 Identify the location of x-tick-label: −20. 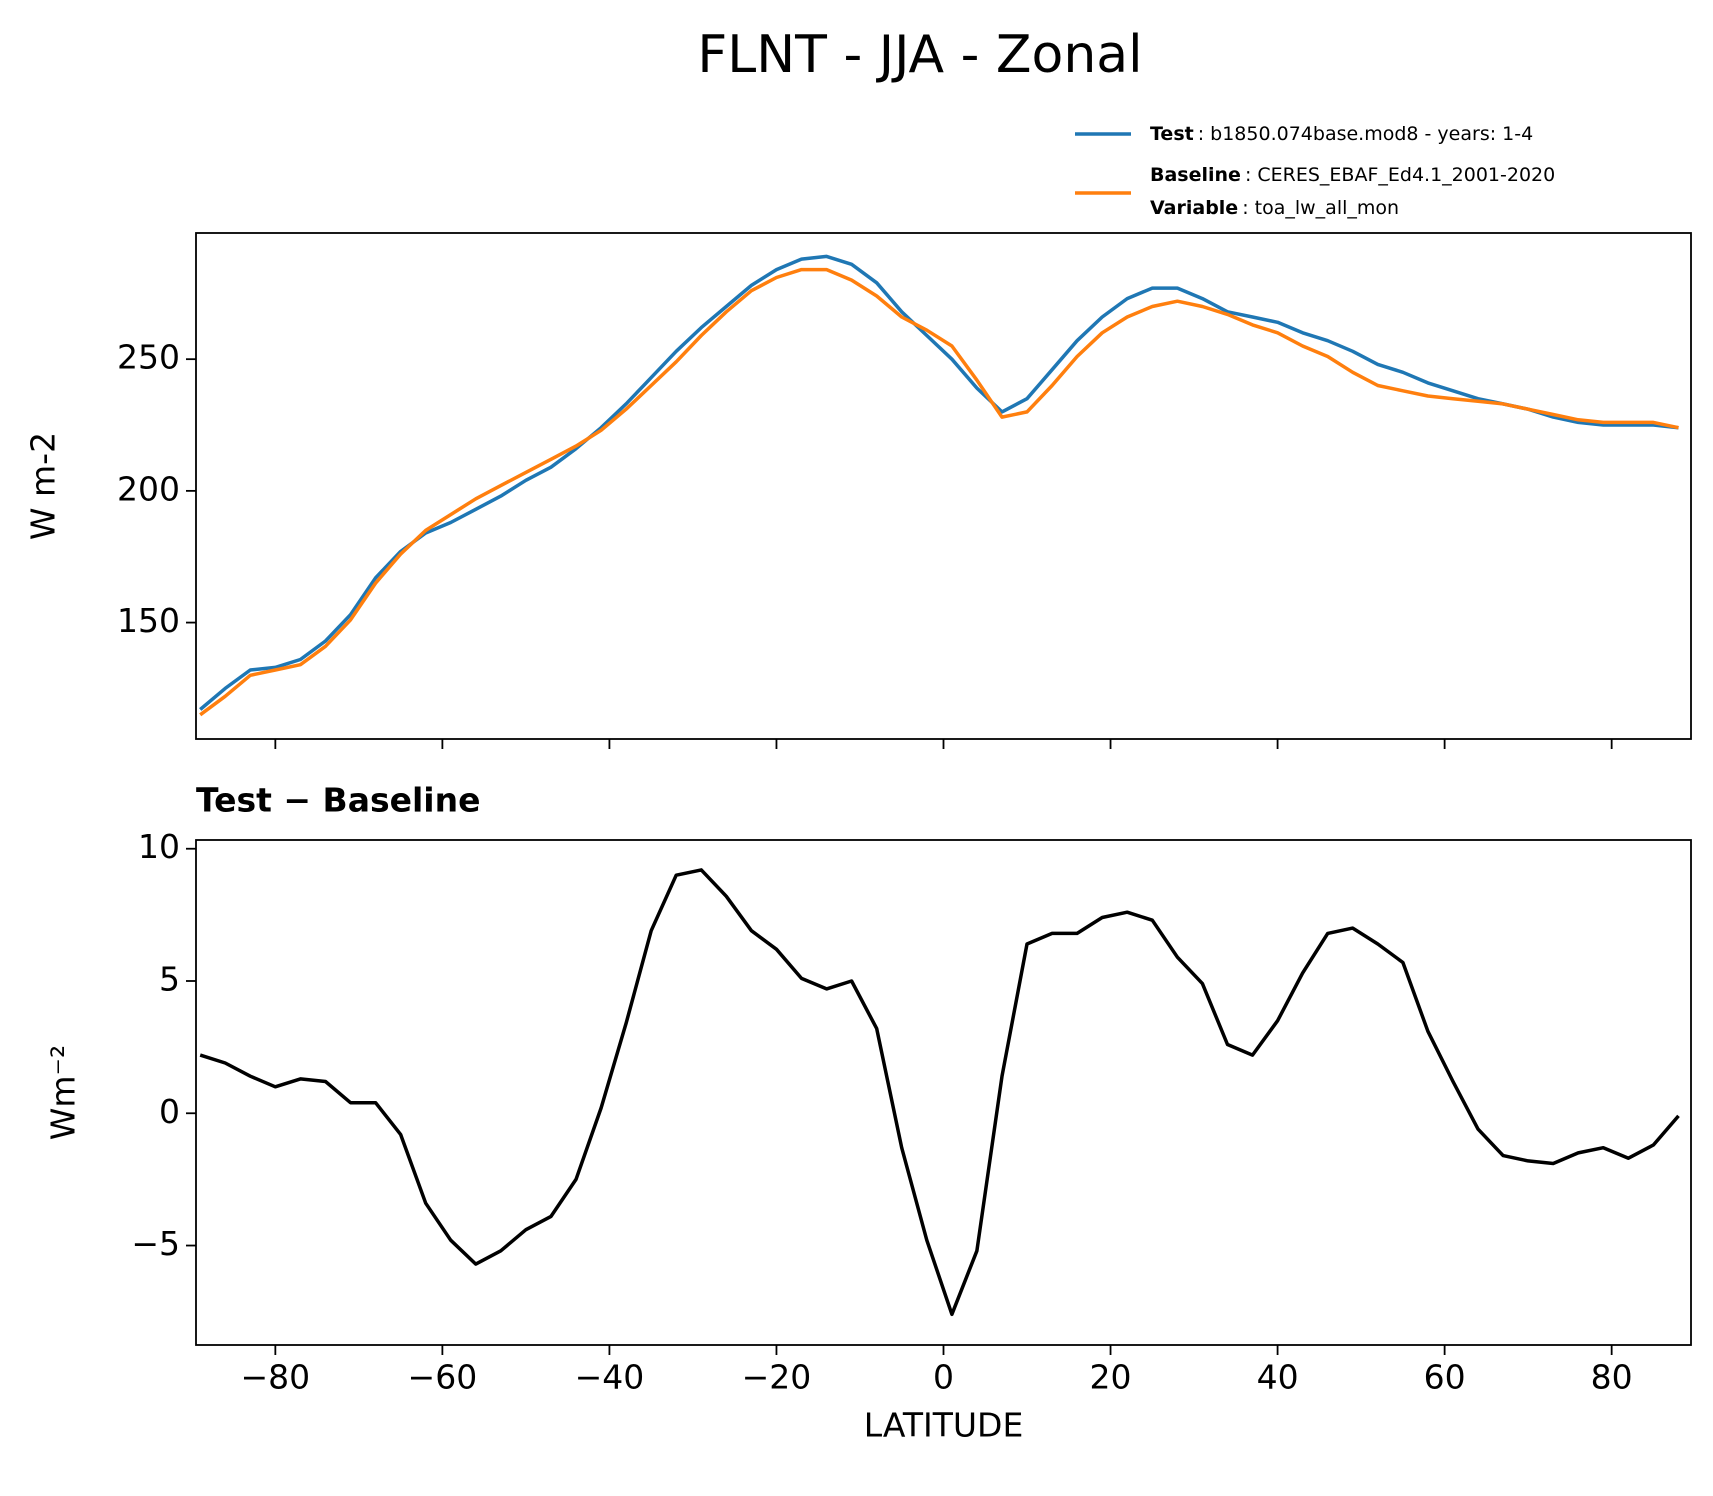
(777, 1377).